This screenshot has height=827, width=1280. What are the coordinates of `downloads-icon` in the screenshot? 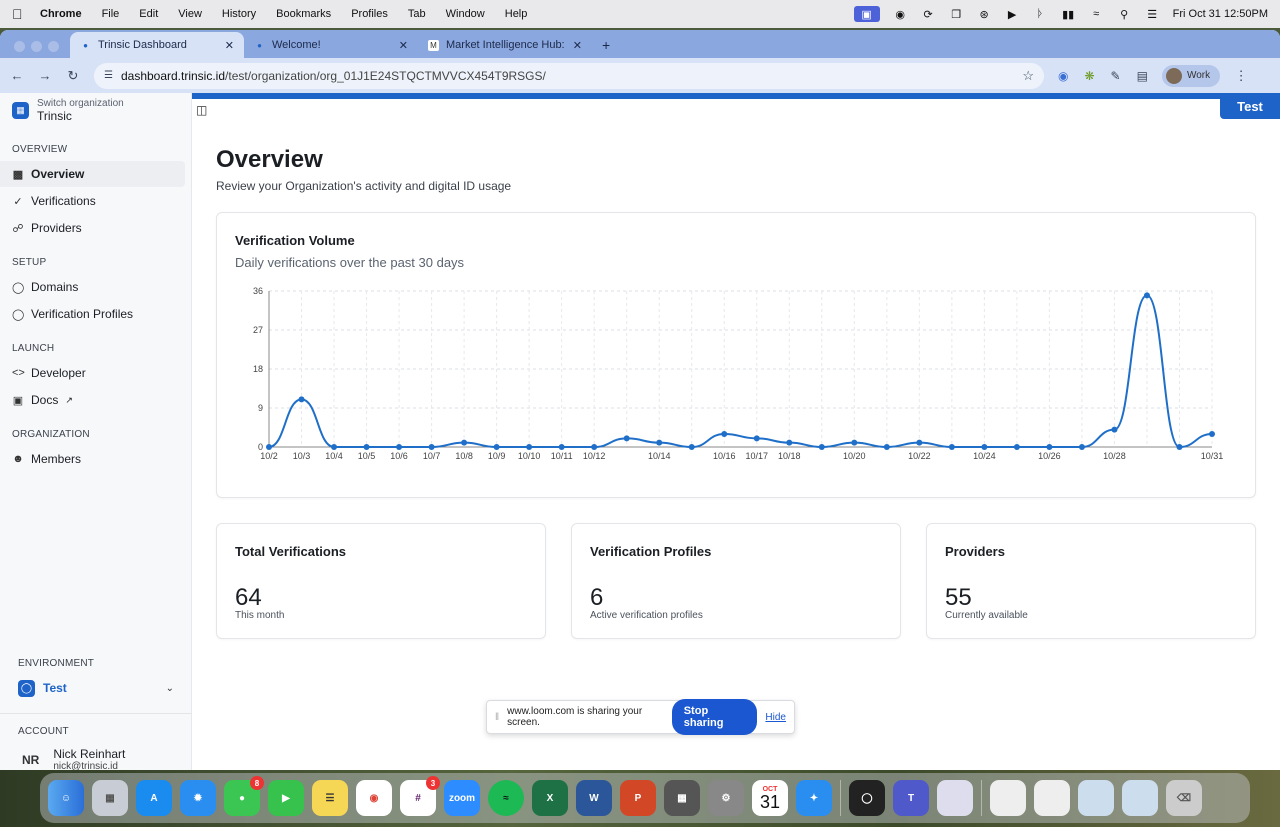 It's located at (1052, 798).